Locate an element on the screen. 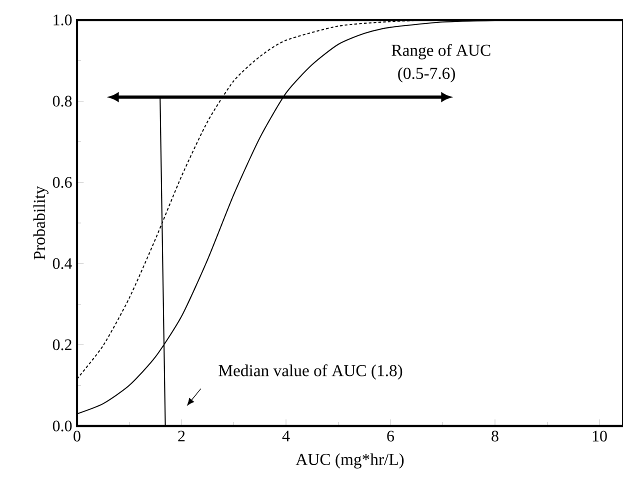 The image size is (623, 482). x-axis-title: AUC (mg*hr/L) is located at coordinates (350, 460).